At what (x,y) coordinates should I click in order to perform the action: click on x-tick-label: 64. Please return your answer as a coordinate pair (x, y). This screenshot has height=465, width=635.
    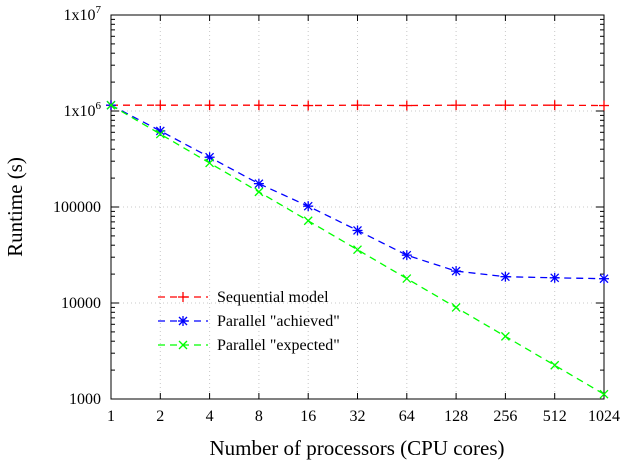
    Looking at the image, I should click on (407, 416).